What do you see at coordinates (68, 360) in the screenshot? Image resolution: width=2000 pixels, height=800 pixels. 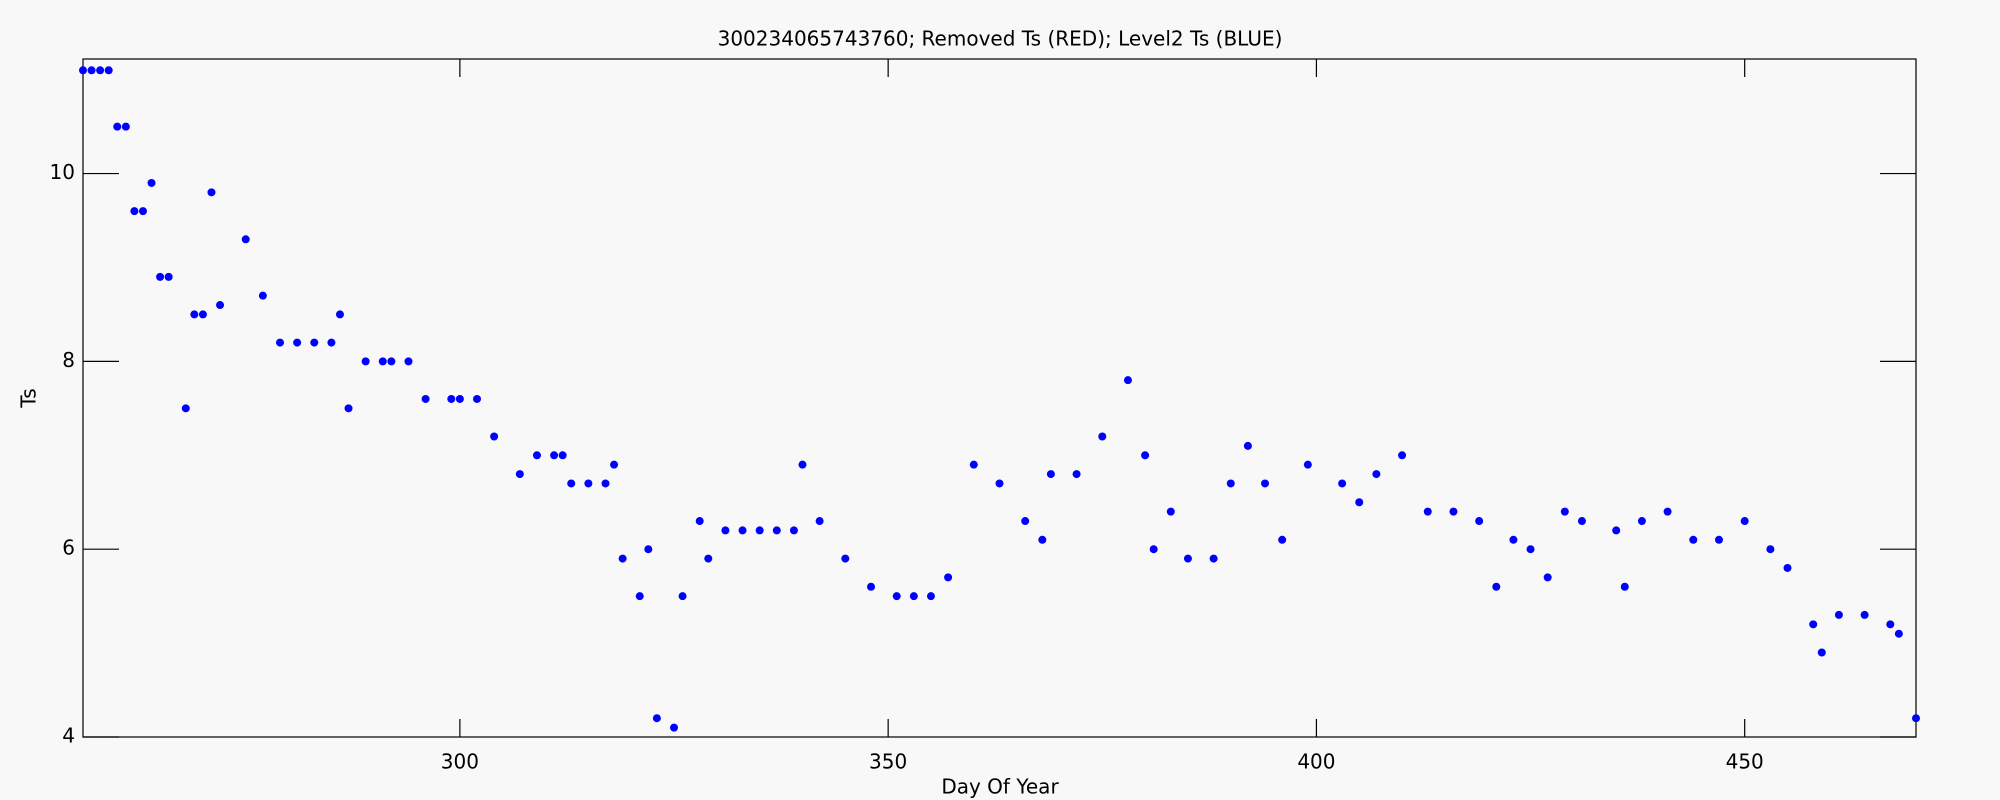 I see `y-tick-label: 8` at bounding box center [68, 360].